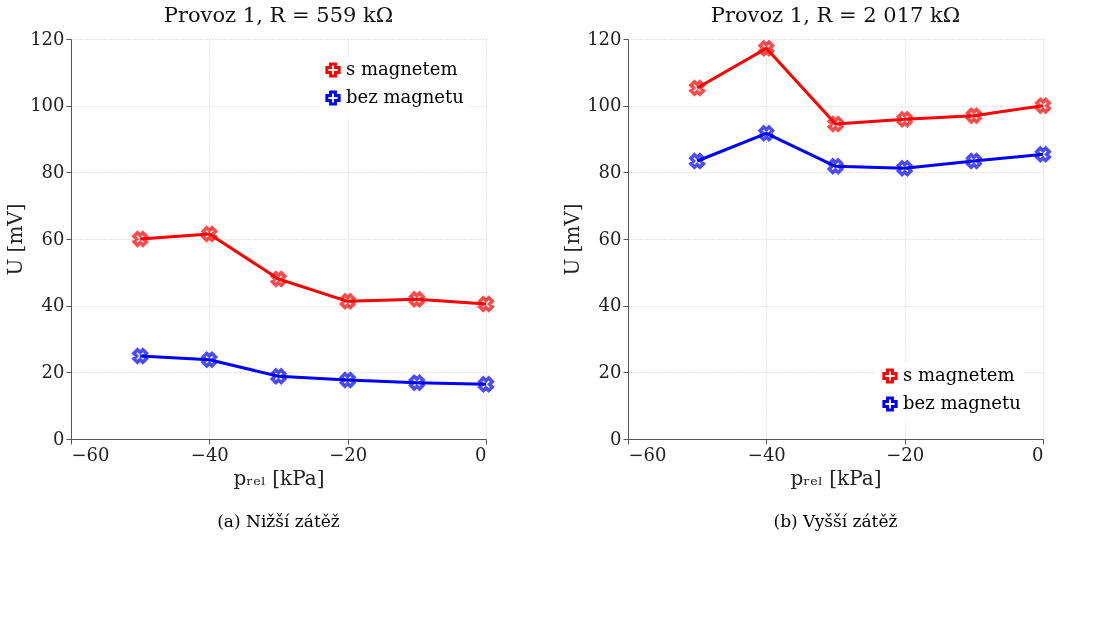 The height and width of the screenshot is (626, 1115). What do you see at coordinates (835, 521) in the screenshot?
I see `text: (b) Vyšší zátěž` at bounding box center [835, 521].